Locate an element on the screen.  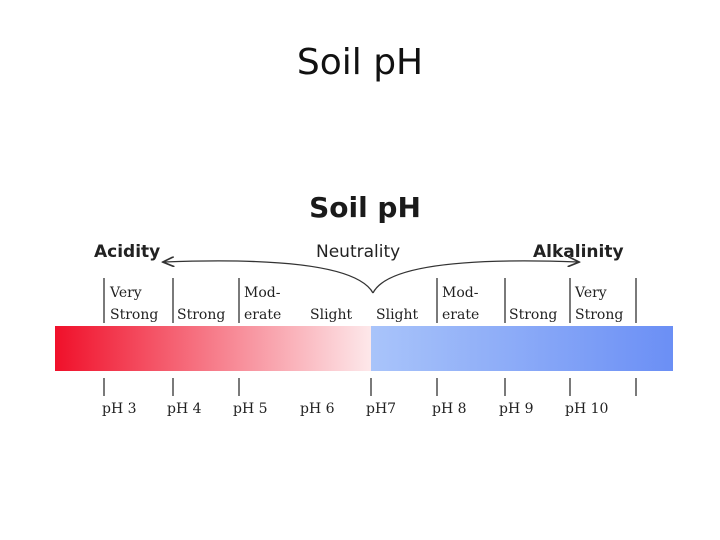
tick-label-ph9: pH 9 is located at coordinates (516, 409).